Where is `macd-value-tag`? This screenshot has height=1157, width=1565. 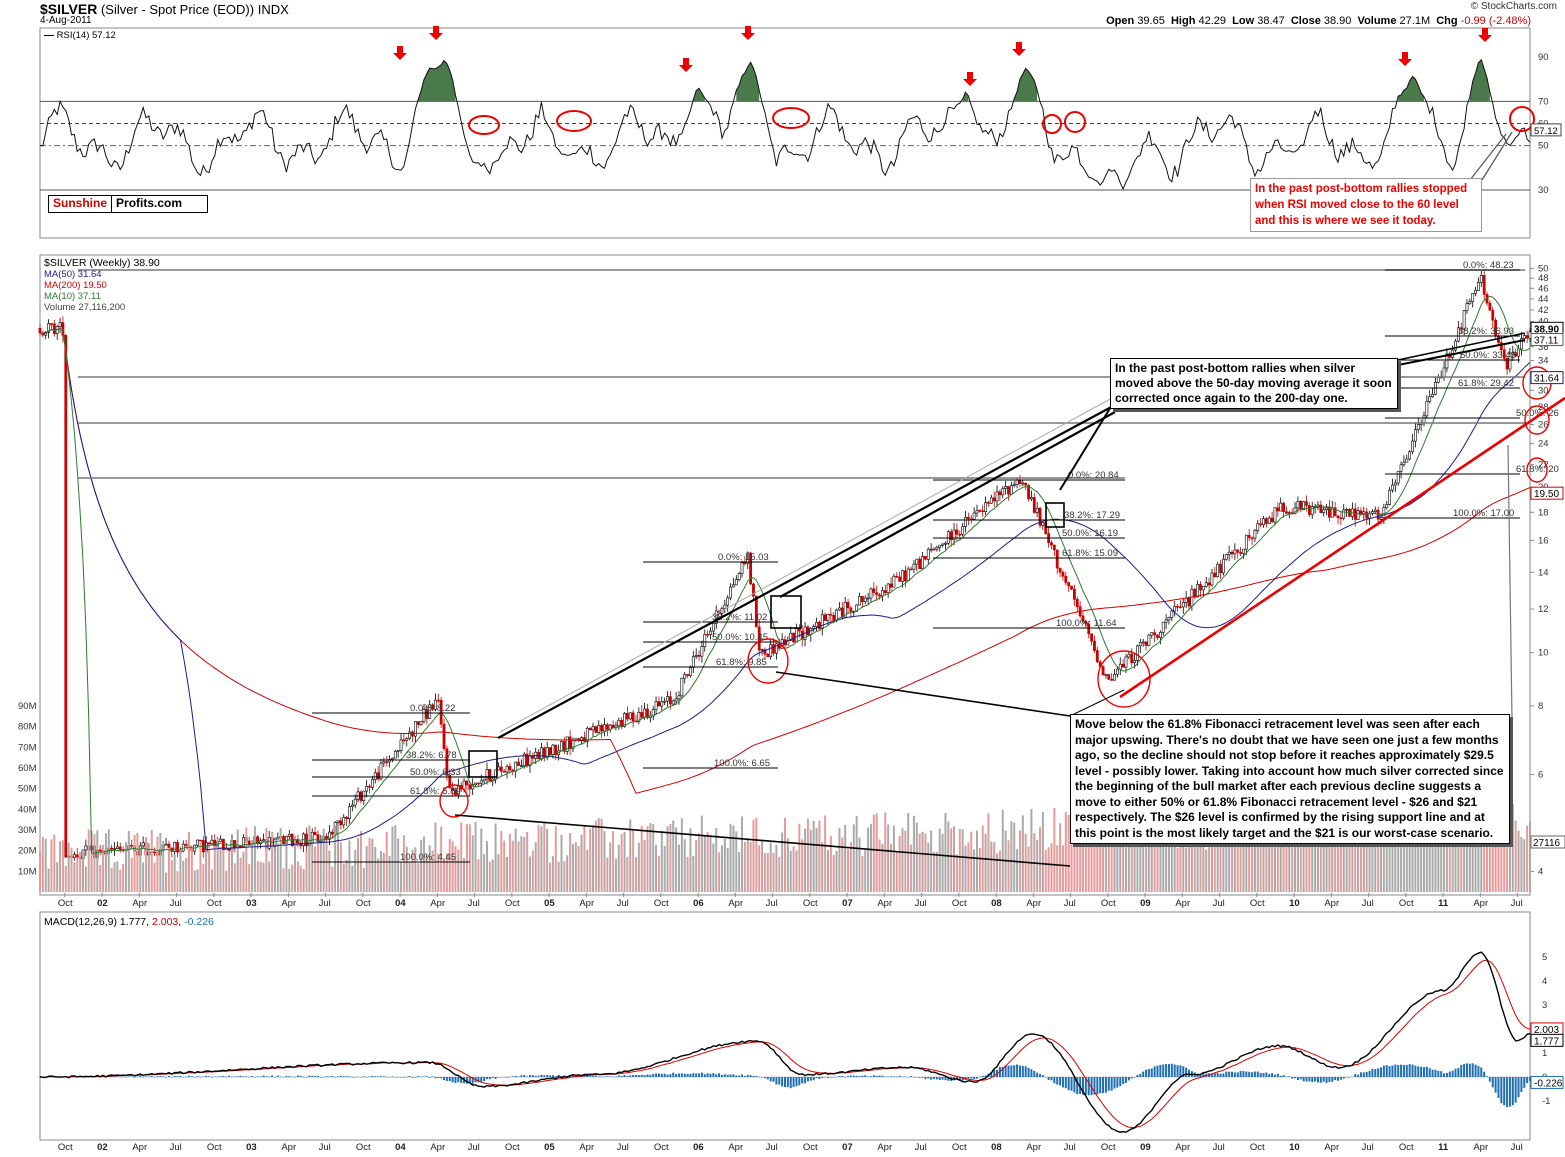
macd-value-tag is located at coordinates (1547, 1082).